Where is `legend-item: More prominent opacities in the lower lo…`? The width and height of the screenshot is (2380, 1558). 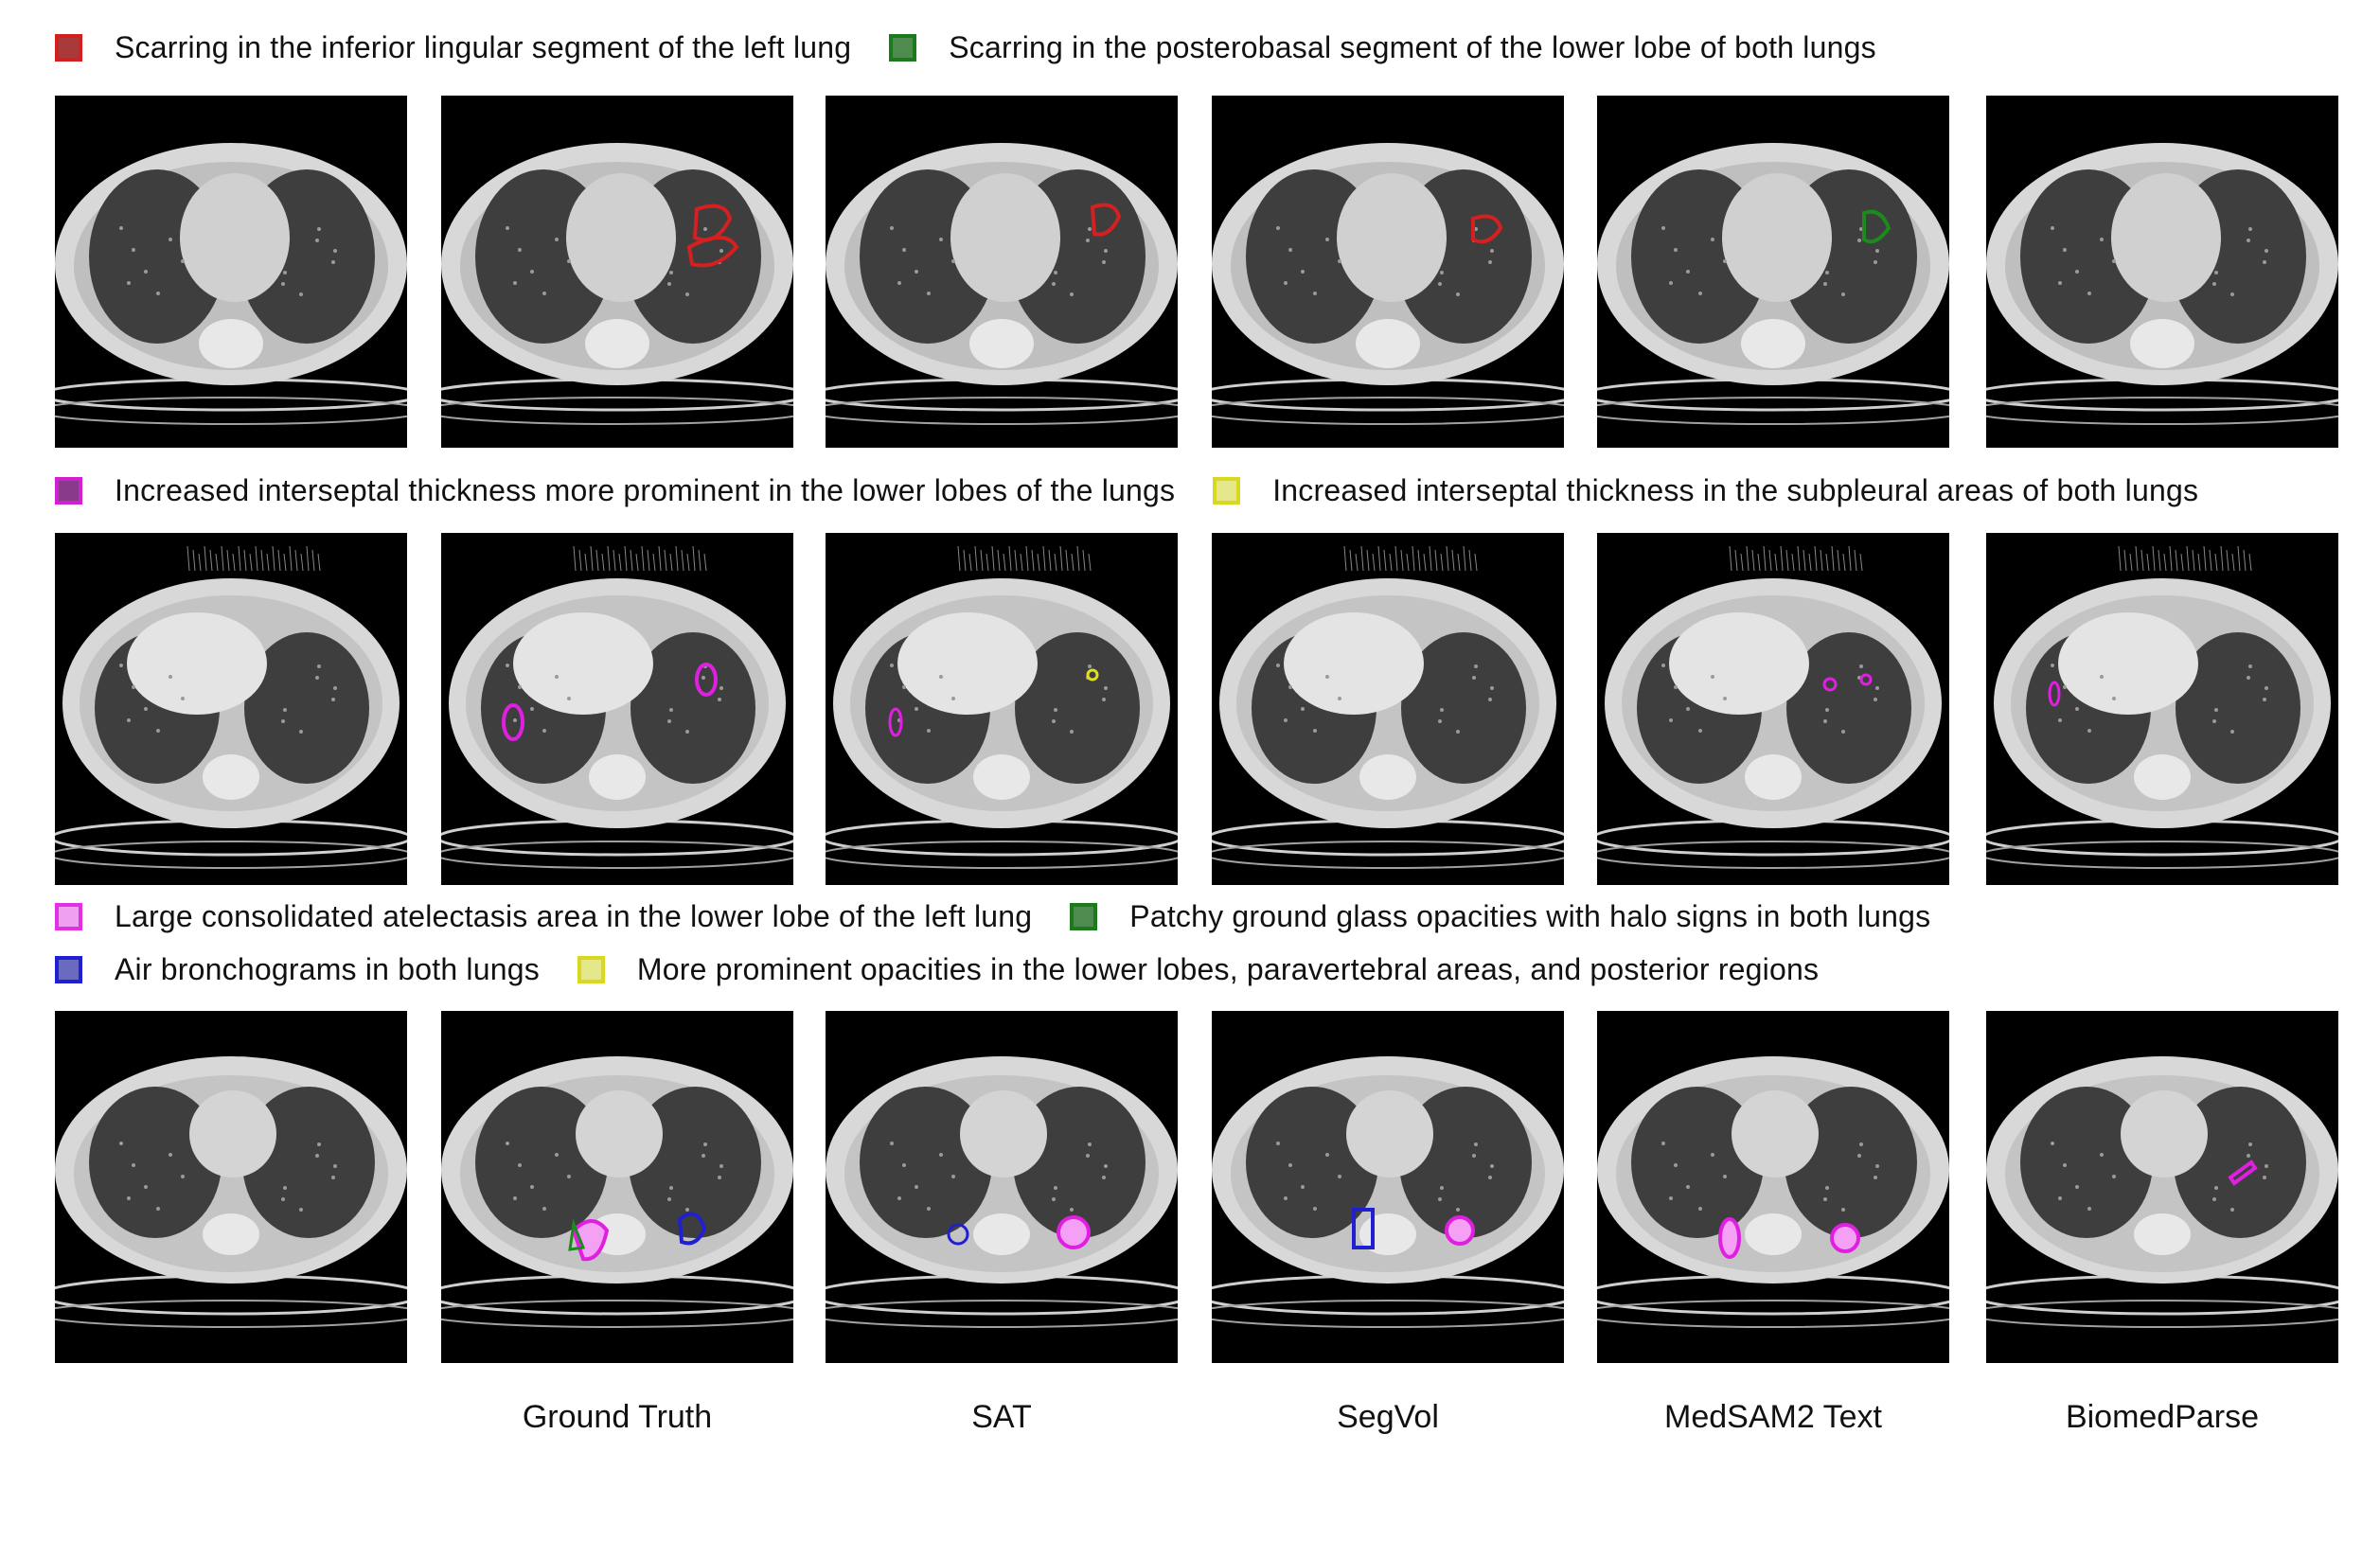 legend-item: More prominent opacities in the lower lo… is located at coordinates (1198, 969).